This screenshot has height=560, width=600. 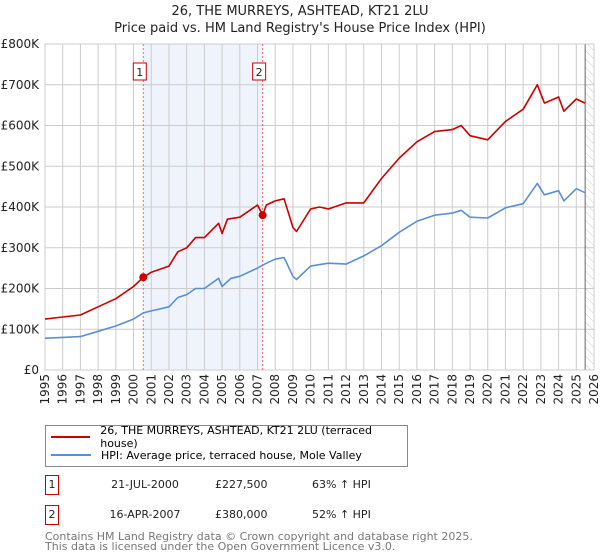 I want to click on sale-badge-label: 2, so click(x=259, y=72).